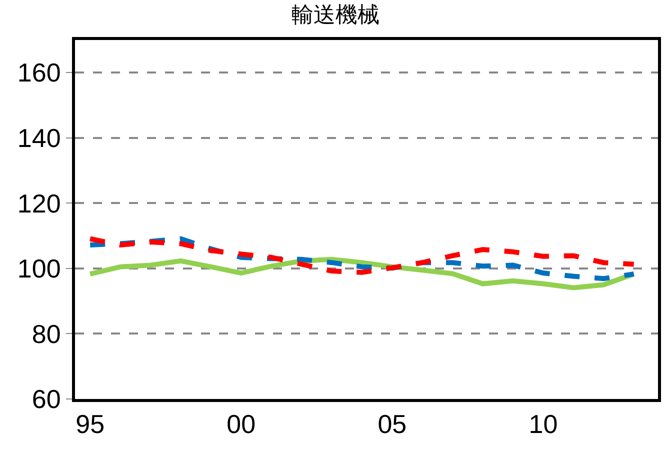 This screenshot has width=671, height=454. What do you see at coordinates (241, 424) in the screenshot?
I see `x-tick-label: 00` at bounding box center [241, 424].